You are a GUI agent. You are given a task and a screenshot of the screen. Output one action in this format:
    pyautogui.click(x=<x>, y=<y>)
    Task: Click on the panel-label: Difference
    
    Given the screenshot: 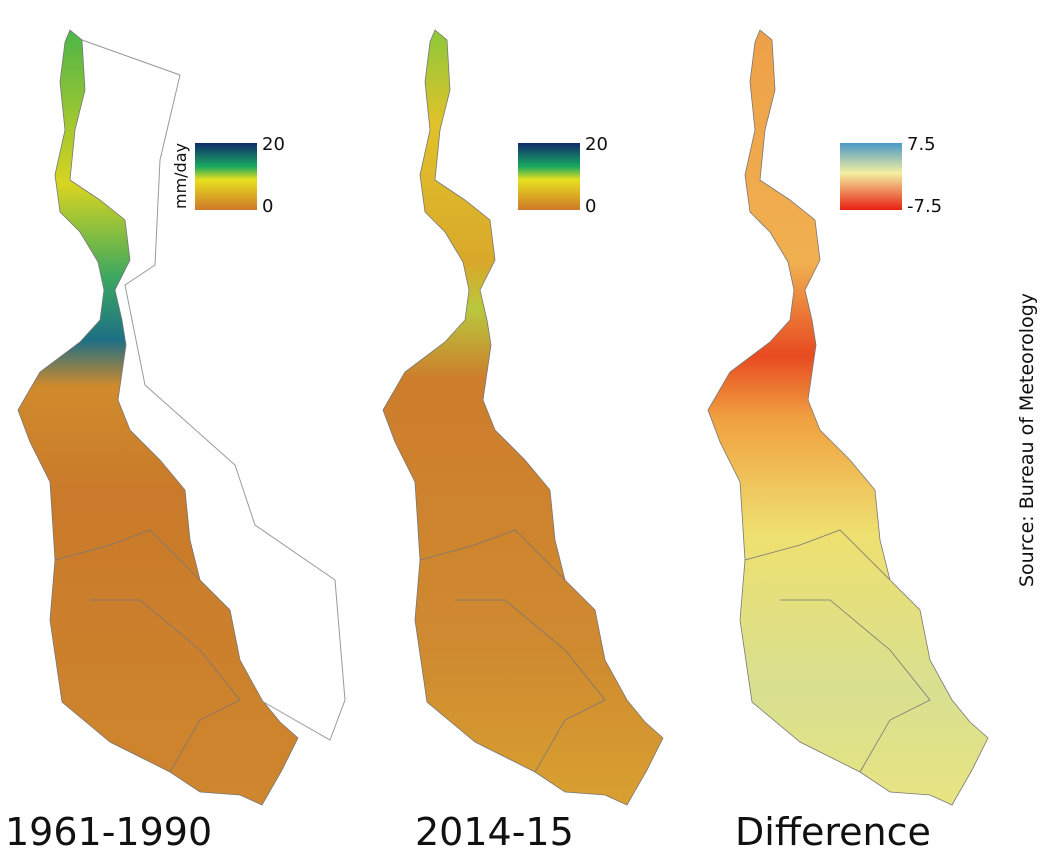 What is the action you would take?
    pyautogui.click(x=833, y=831)
    